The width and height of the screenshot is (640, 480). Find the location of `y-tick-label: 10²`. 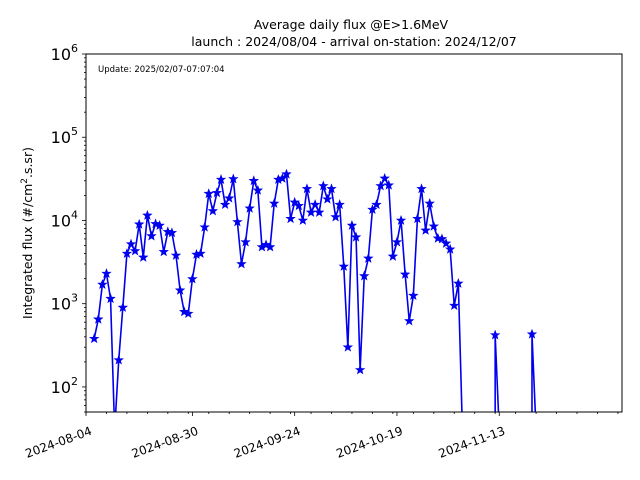

y-tick-label: 10² is located at coordinates (64, 386).